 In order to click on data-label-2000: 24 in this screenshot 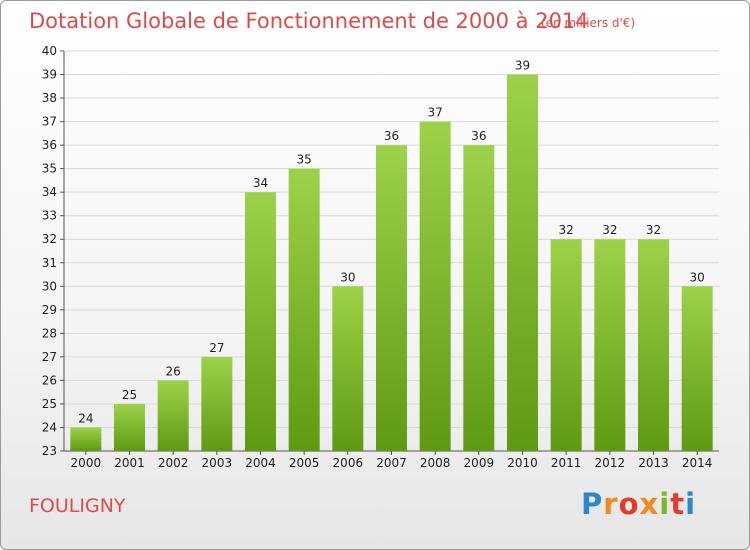, I will do `click(85, 418)`.